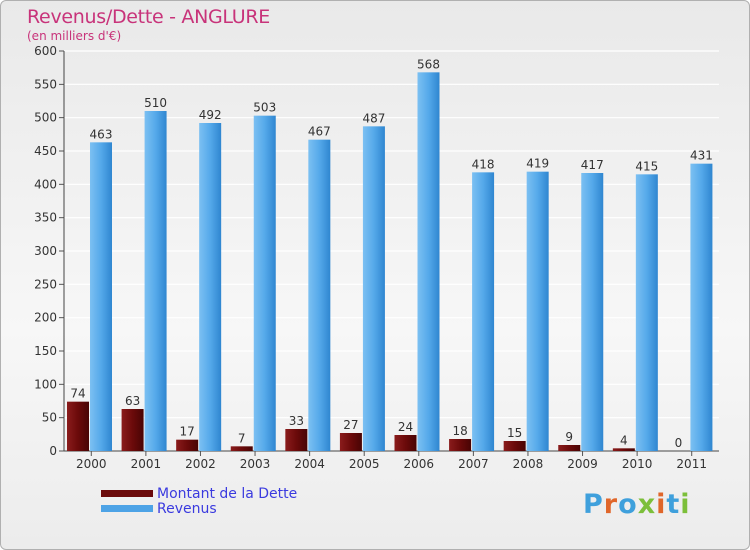 This screenshot has width=750, height=550. I want to click on x-tick-label: 2010, so click(637, 464).